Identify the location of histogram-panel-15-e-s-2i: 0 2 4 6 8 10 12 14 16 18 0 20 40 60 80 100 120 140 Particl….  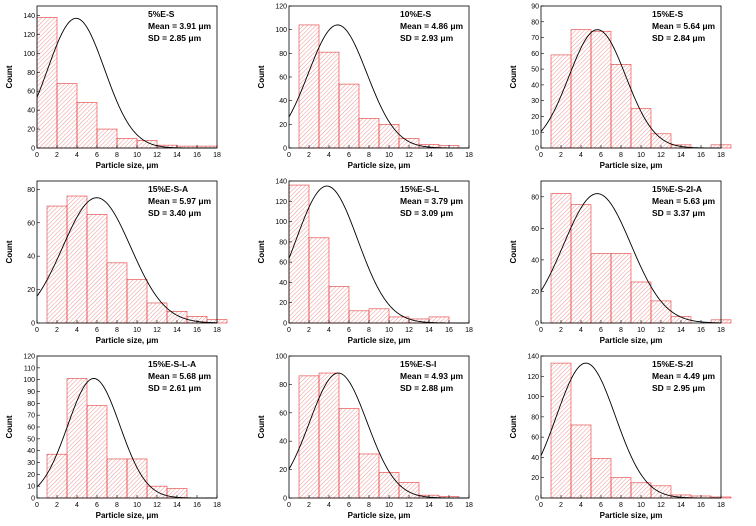
(630, 437).